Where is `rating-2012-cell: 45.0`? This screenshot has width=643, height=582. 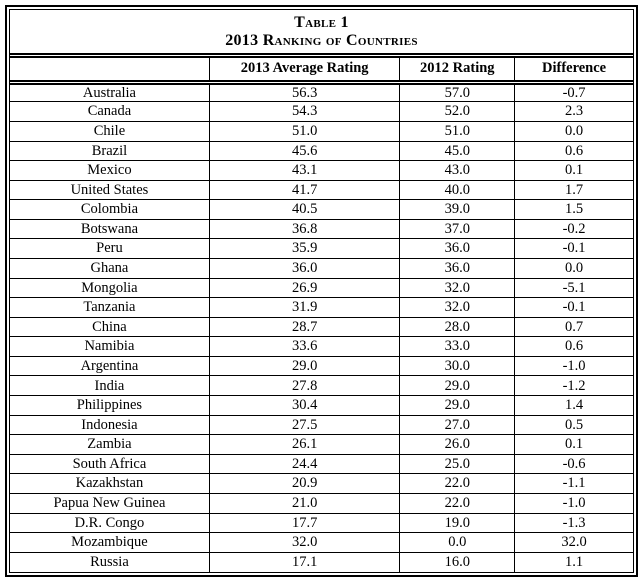
rating-2012-cell: 45.0 is located at coordinates (457, 151).